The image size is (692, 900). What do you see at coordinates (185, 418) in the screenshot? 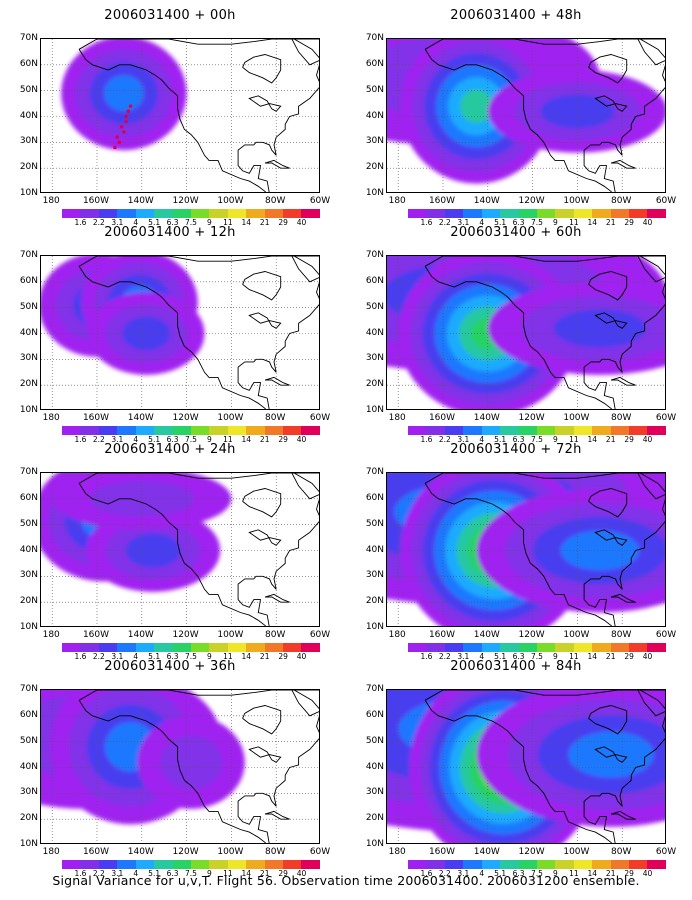
I see `longitude-label: 120W` at bounding box center [185, 418].